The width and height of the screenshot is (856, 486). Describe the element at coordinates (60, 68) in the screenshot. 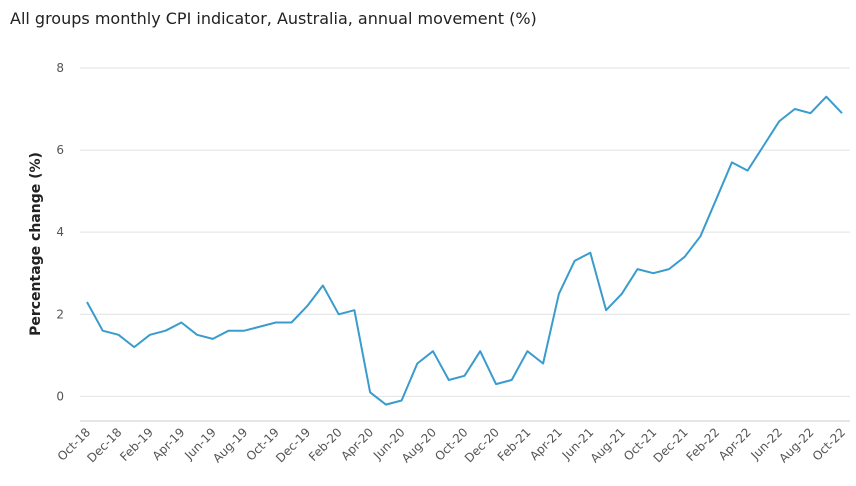

I see `y-tick-label: 8` at that location.